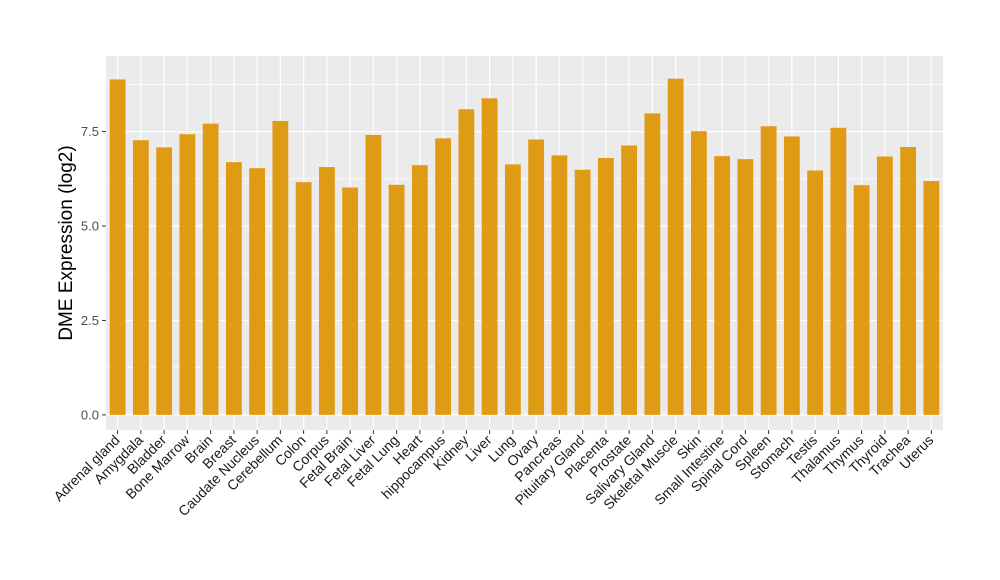 The width and height of the screenshot is (1000, 580). I want to click on bar-pituitary-gland, so click(582, 292).